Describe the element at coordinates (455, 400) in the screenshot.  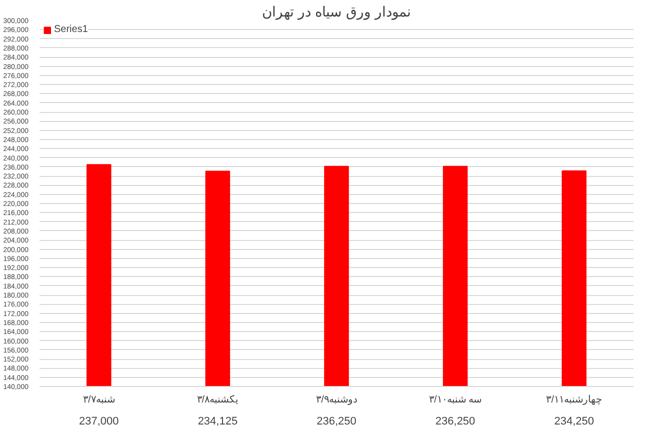
I see `x-tick-label: سه شنبه۳/۱۰` at that location.